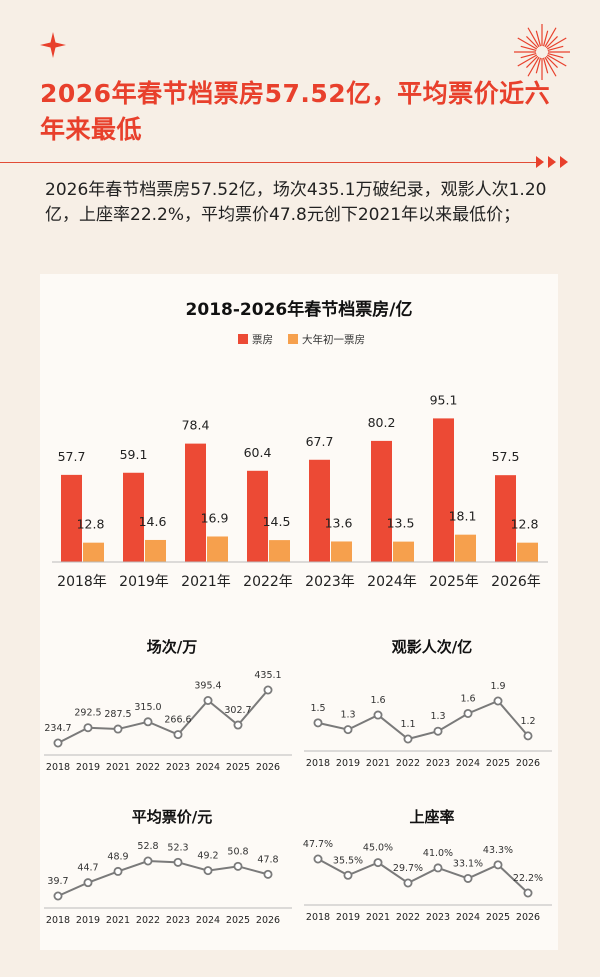 The image size is (600, 977). Describe the element at coordinates (72, 456) in the screenshot. I see `data-label-box-office: 57.7` at that location.